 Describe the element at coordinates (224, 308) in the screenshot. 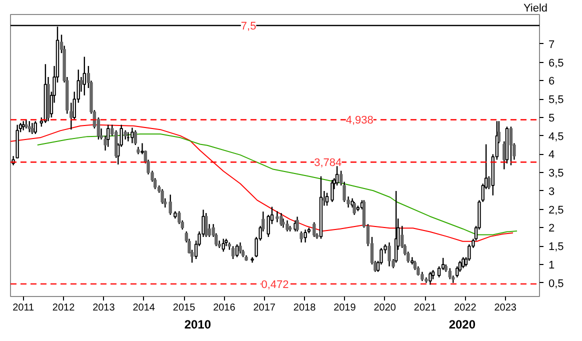

I see `x-tick-label: 2016` at that location.